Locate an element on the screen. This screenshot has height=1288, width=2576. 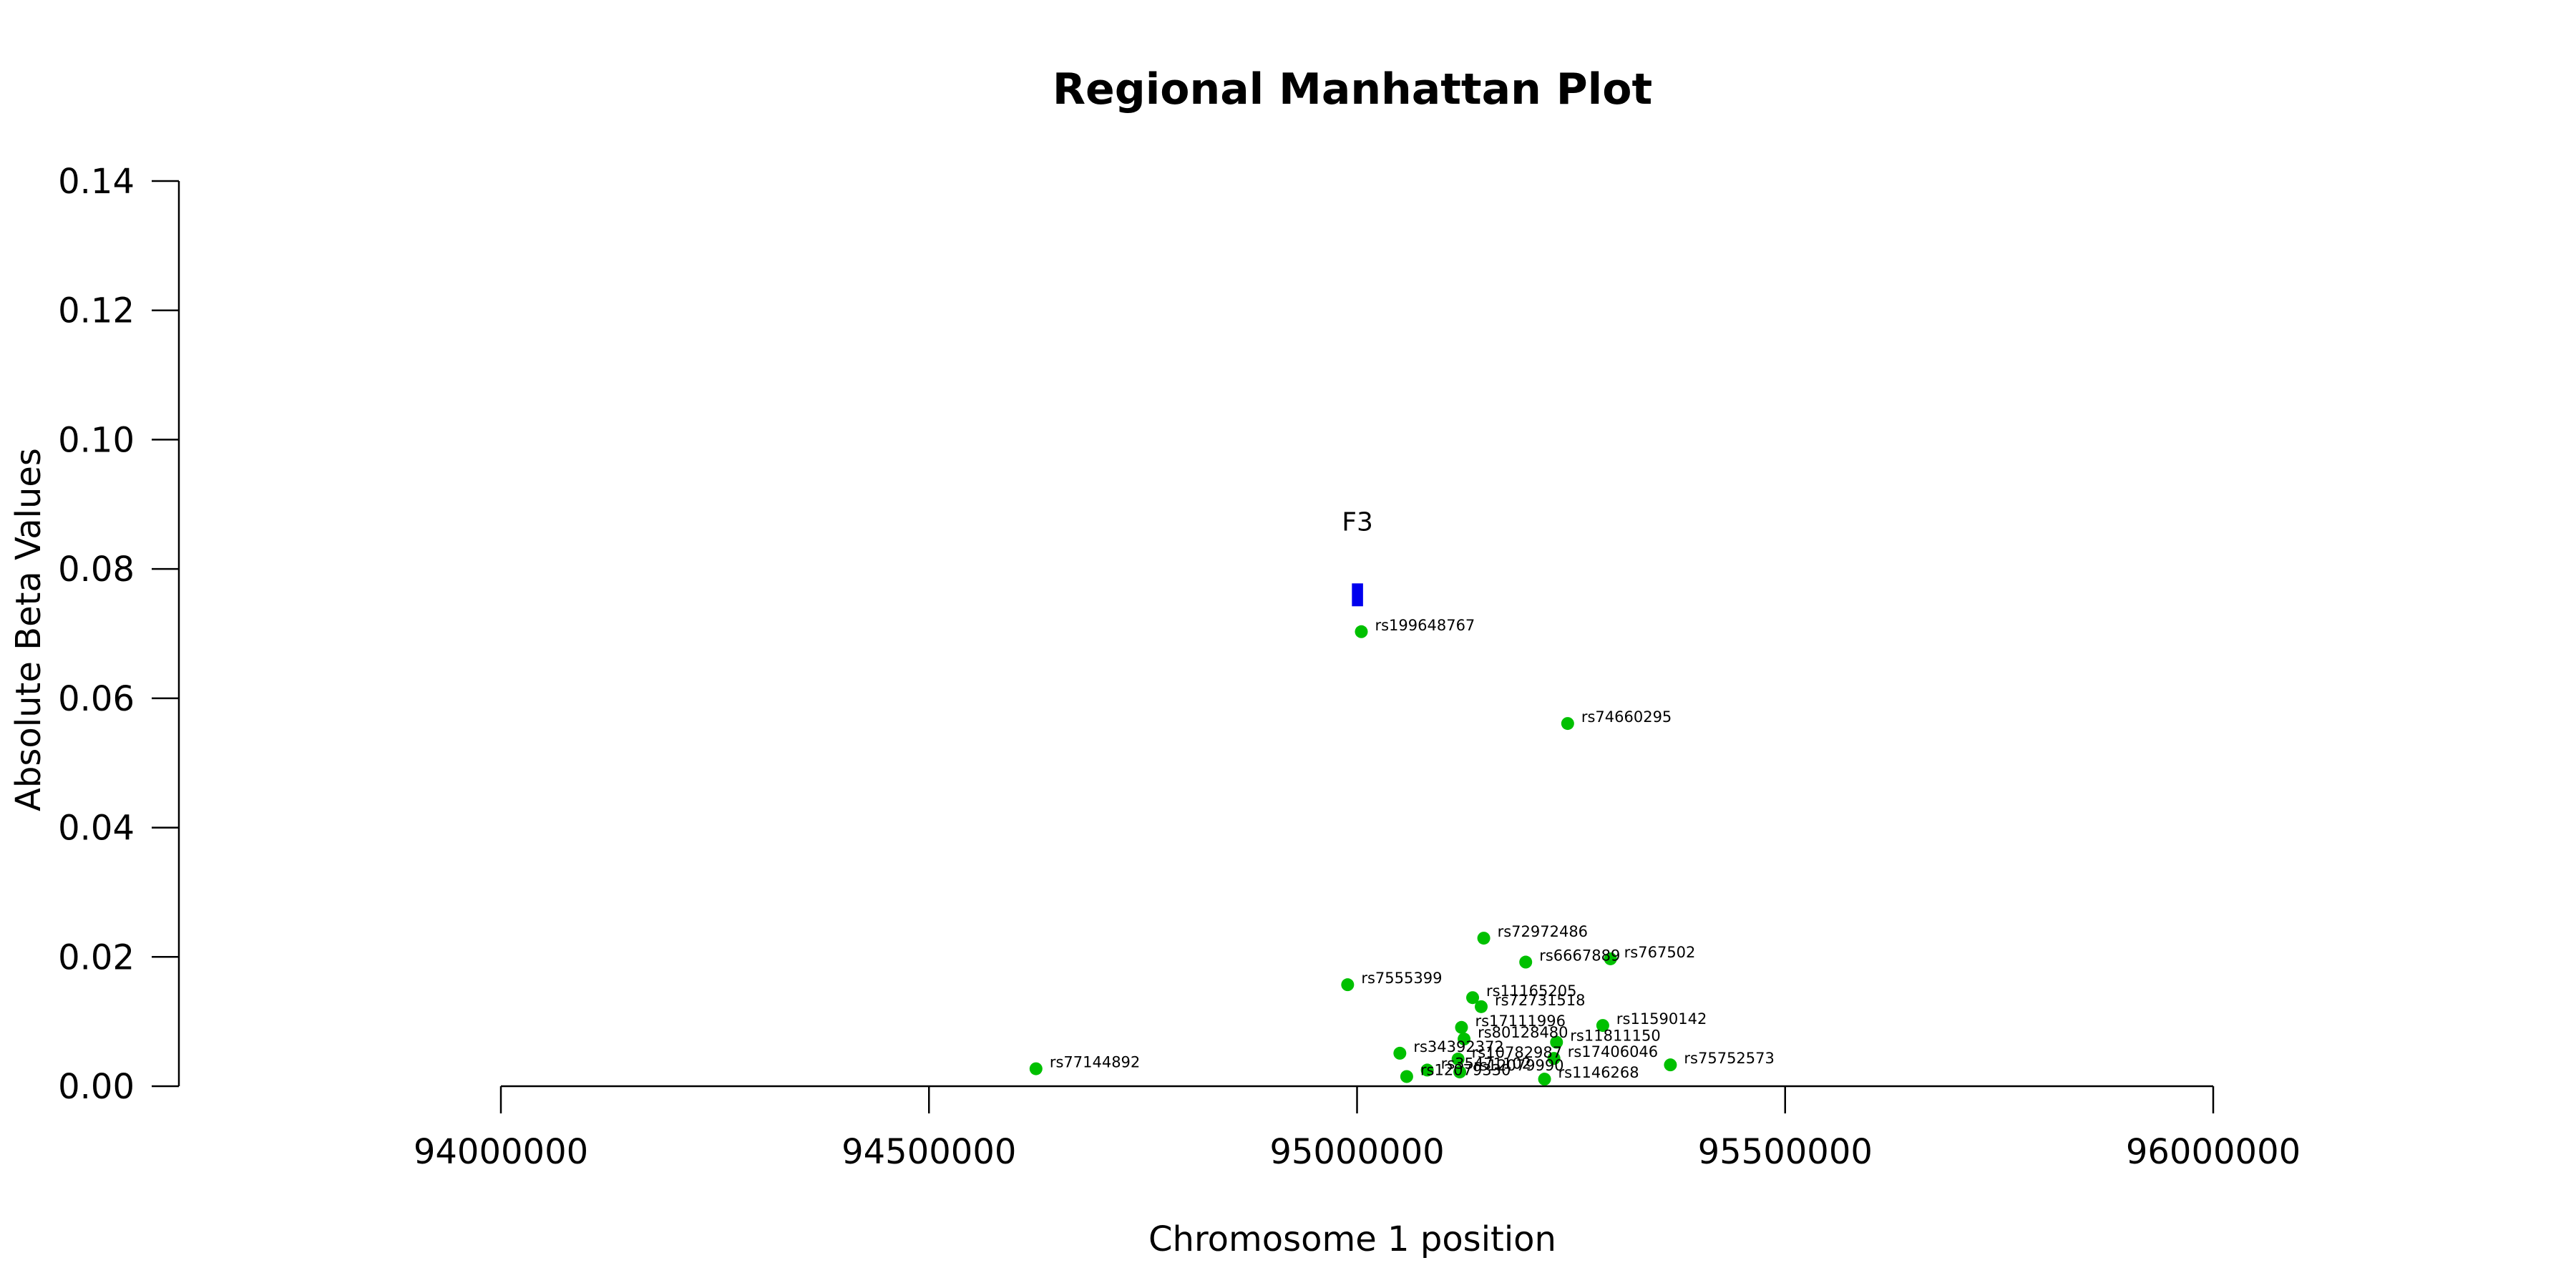
snp-label: rs10782987 is located at coordinates (1517, 1052).